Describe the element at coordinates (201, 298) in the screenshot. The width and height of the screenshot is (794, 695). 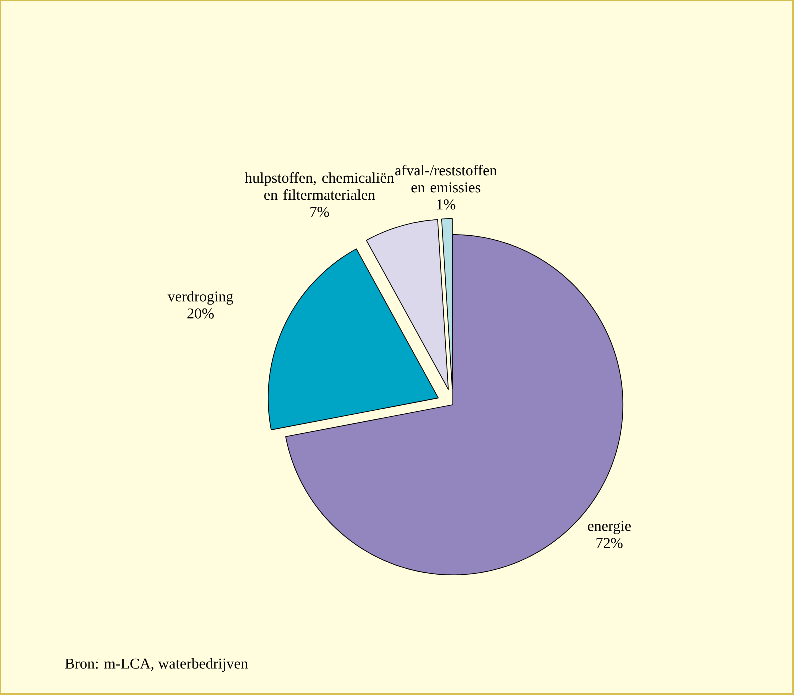
I see `slice-label: verdroging` at that location.